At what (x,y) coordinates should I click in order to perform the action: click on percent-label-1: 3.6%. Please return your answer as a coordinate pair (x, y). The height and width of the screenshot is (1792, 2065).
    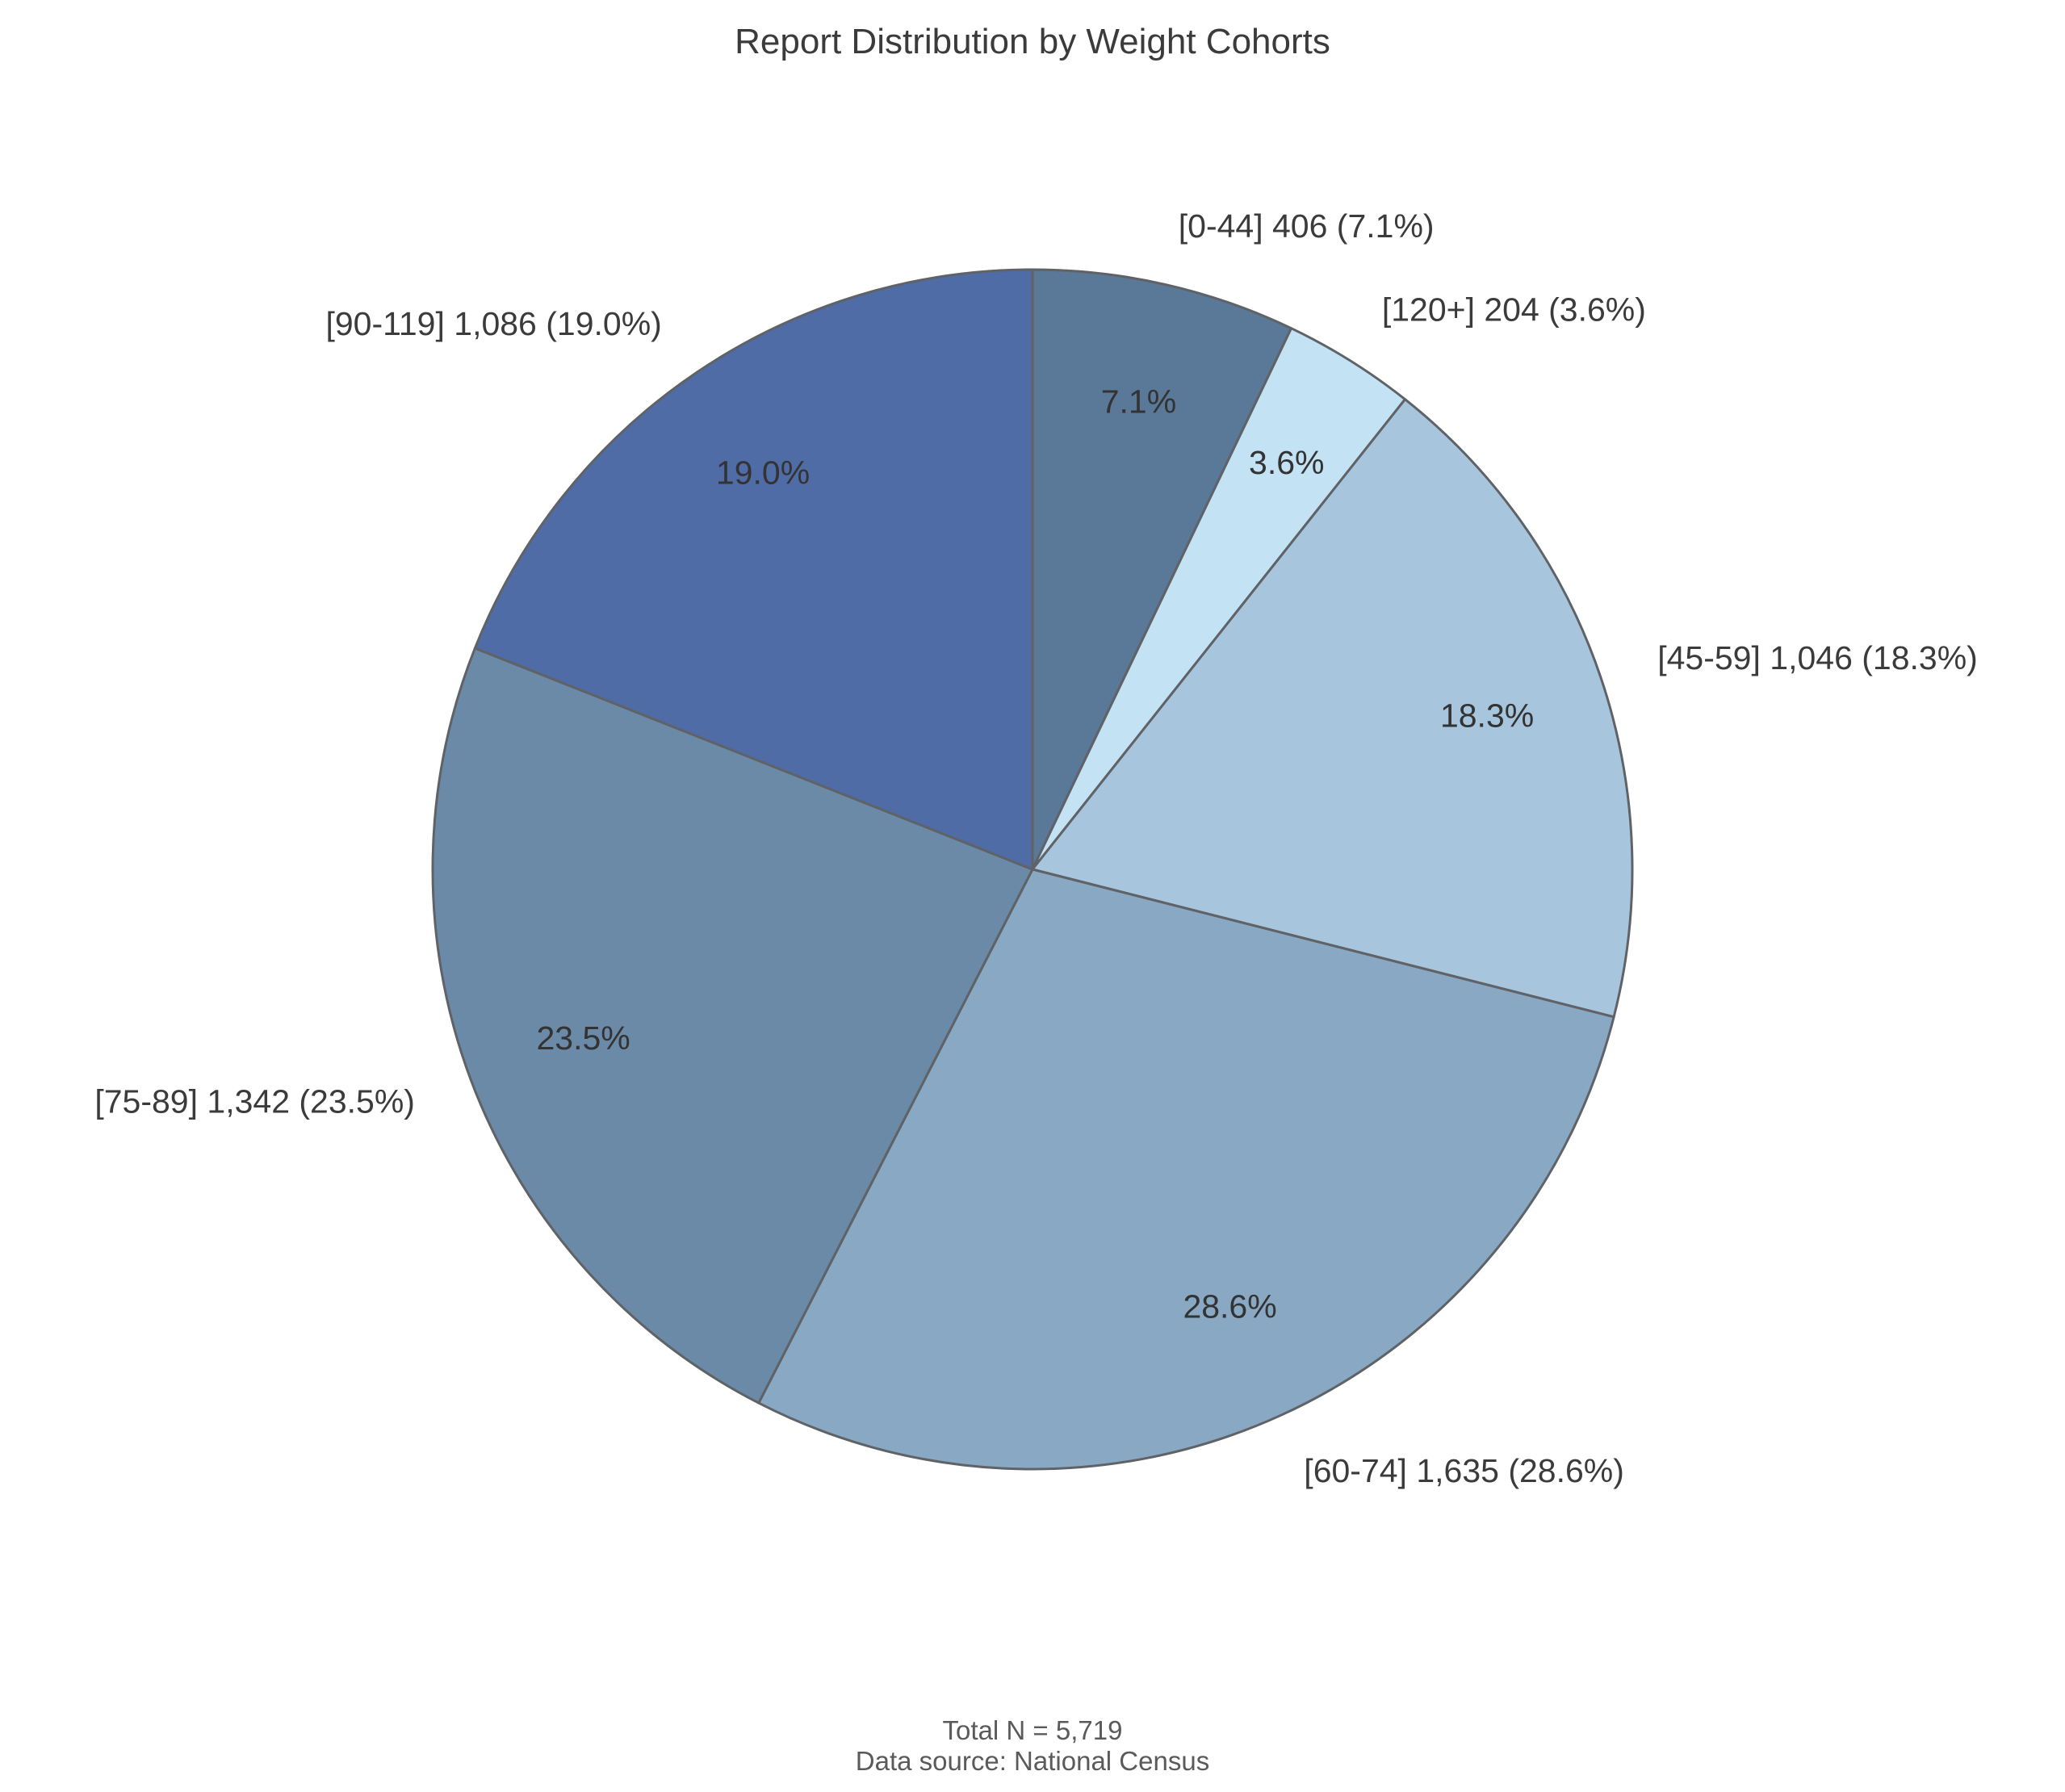
    Looking at the image, I should click on (1286, 463).